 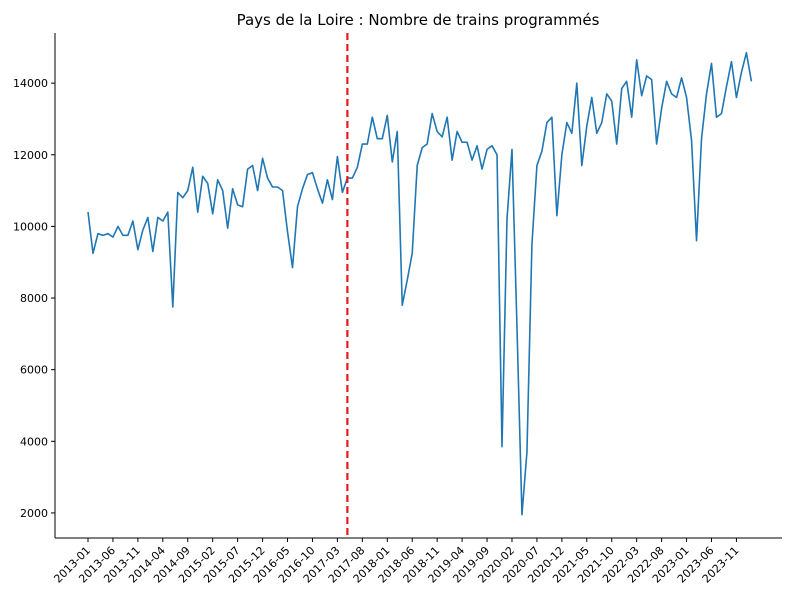 I want to click on y-tick-label: 6000, so click(x=34, y=370).